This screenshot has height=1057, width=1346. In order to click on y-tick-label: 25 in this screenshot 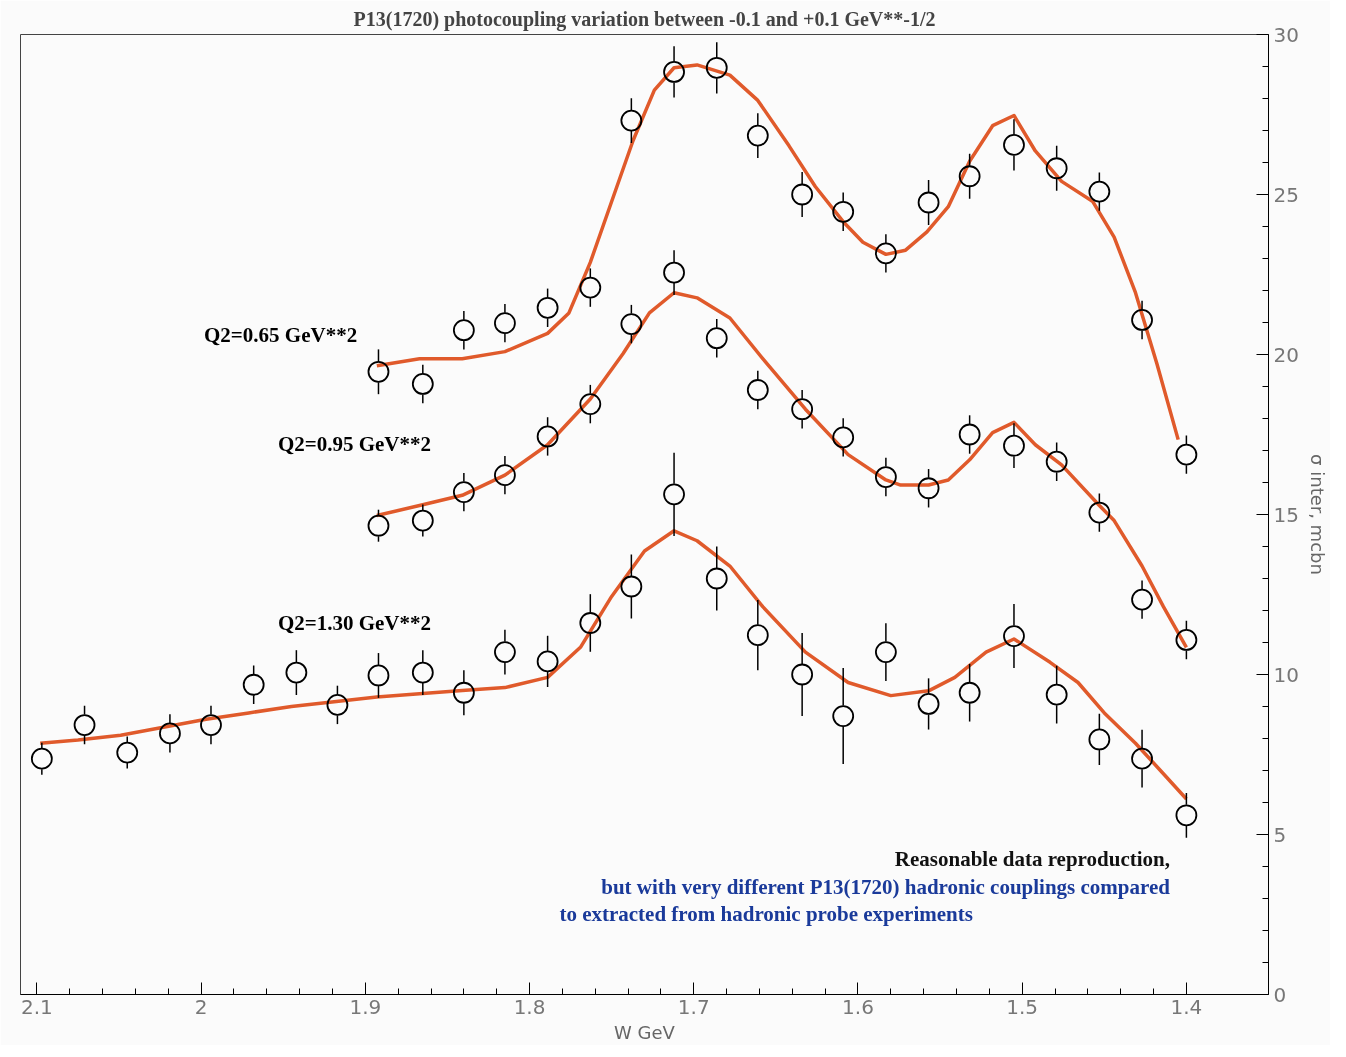, I will do `click(1286, 194)`.